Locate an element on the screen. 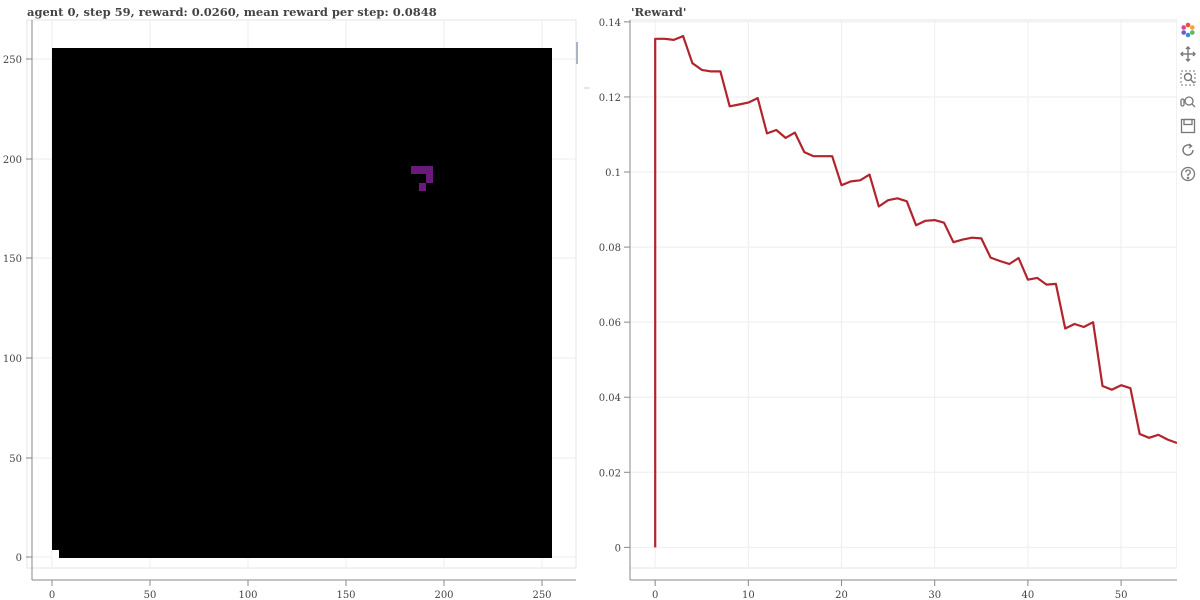  left-y-tick-label: 50 is located at coordinates (15, 459).